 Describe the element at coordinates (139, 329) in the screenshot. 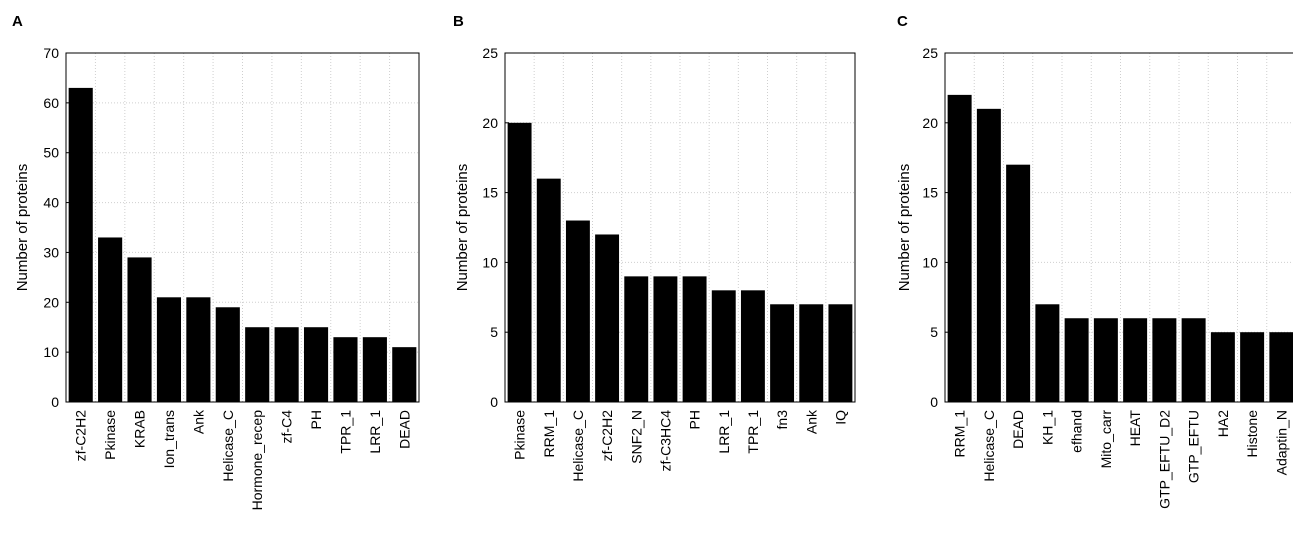

I see `bar-krab` at that location.